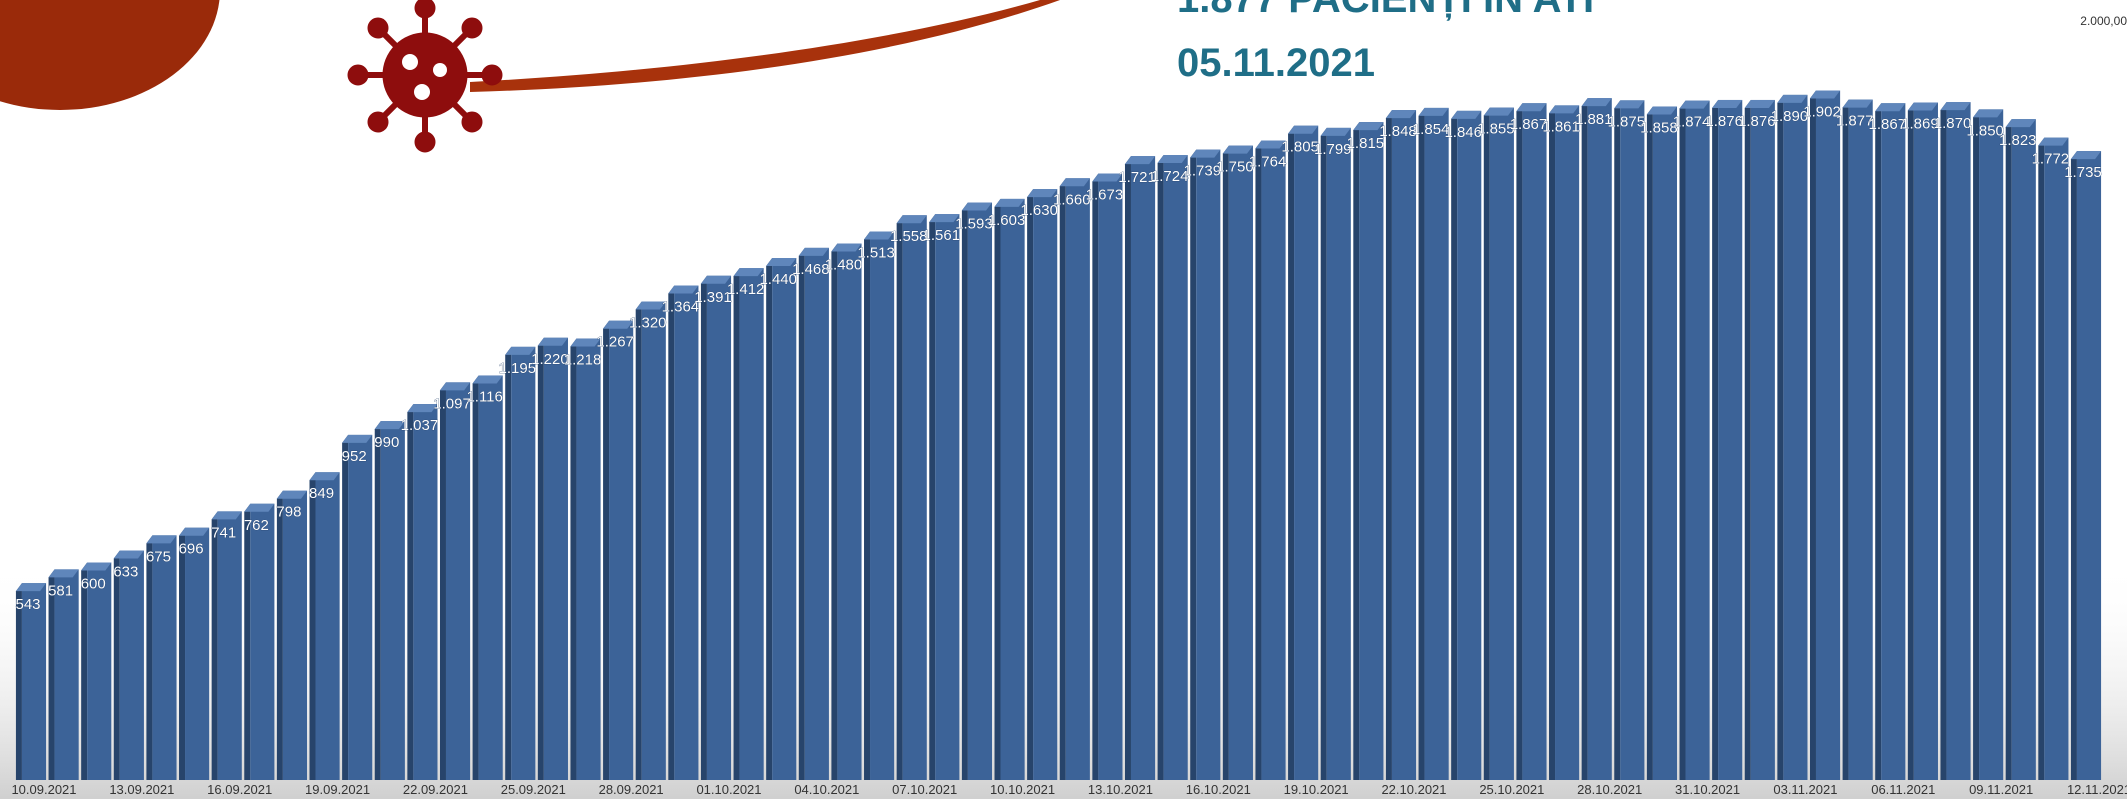  I want to click on value-label: 1.391, so click(713, 297).